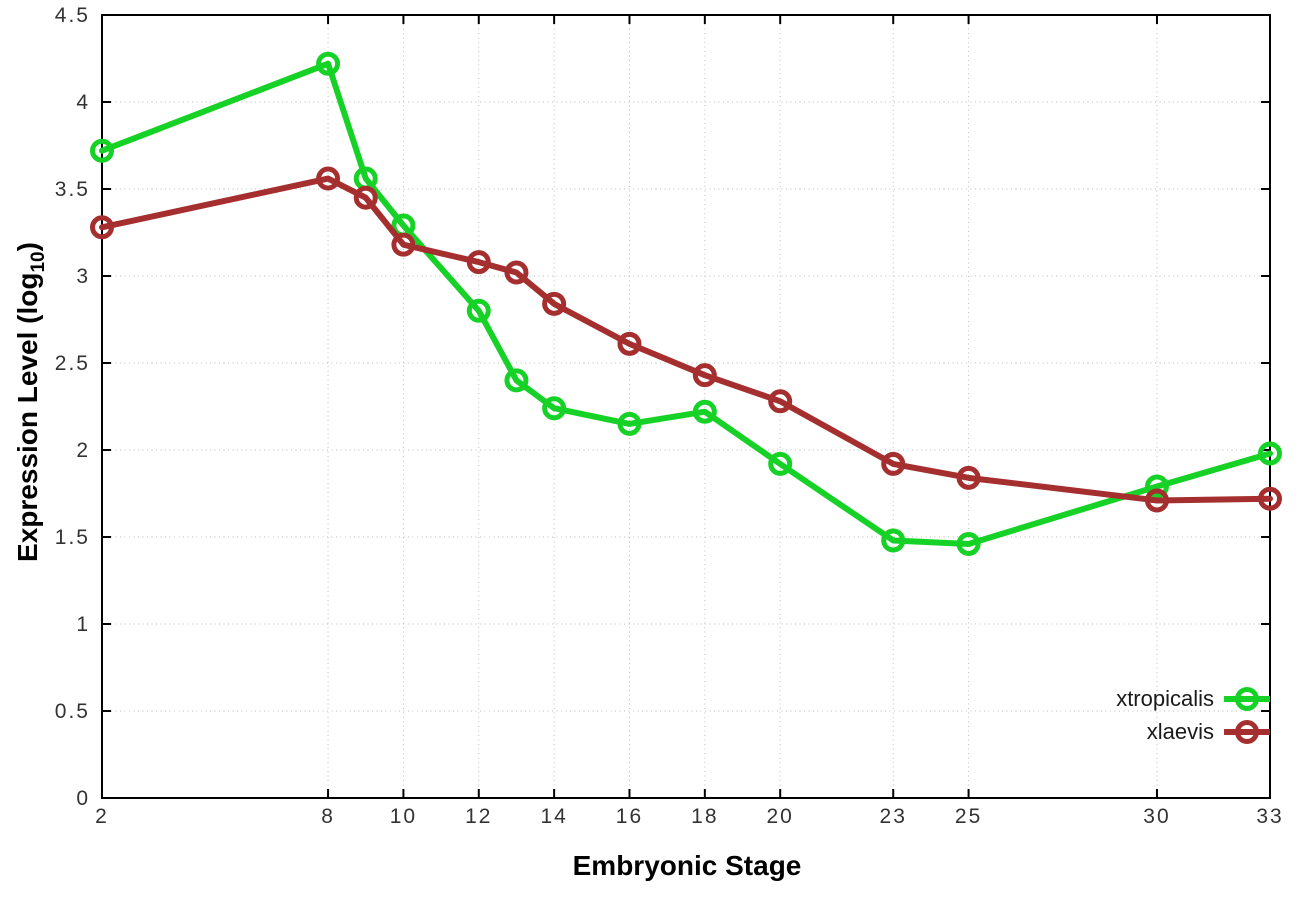 The image size is (1296, 907). Describe the element at coordinates (72, 15) in the screenshot. I see `y-tick-label: 4.5` at that location.